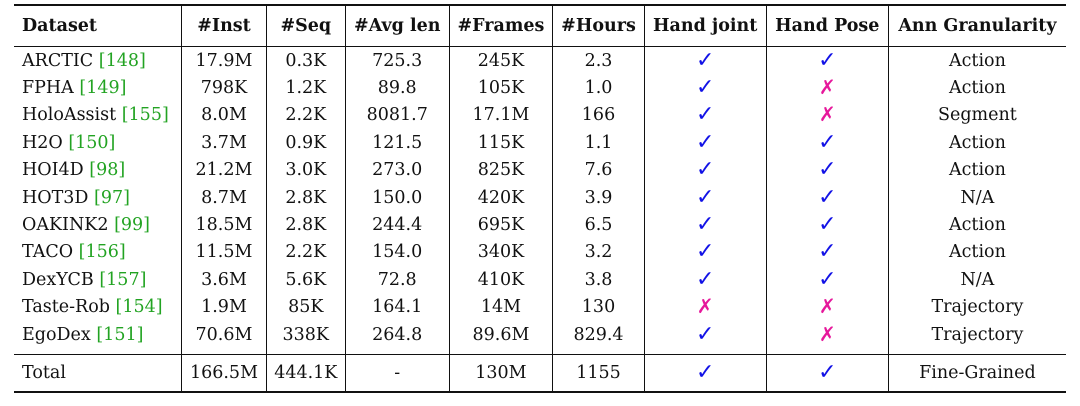 The height and width of the screenshot is (406, 1080). What do you see at coordinates (598, 170) in the screenshot?
I see `hours-cell: 7.6` at bounding box center [598, 170].